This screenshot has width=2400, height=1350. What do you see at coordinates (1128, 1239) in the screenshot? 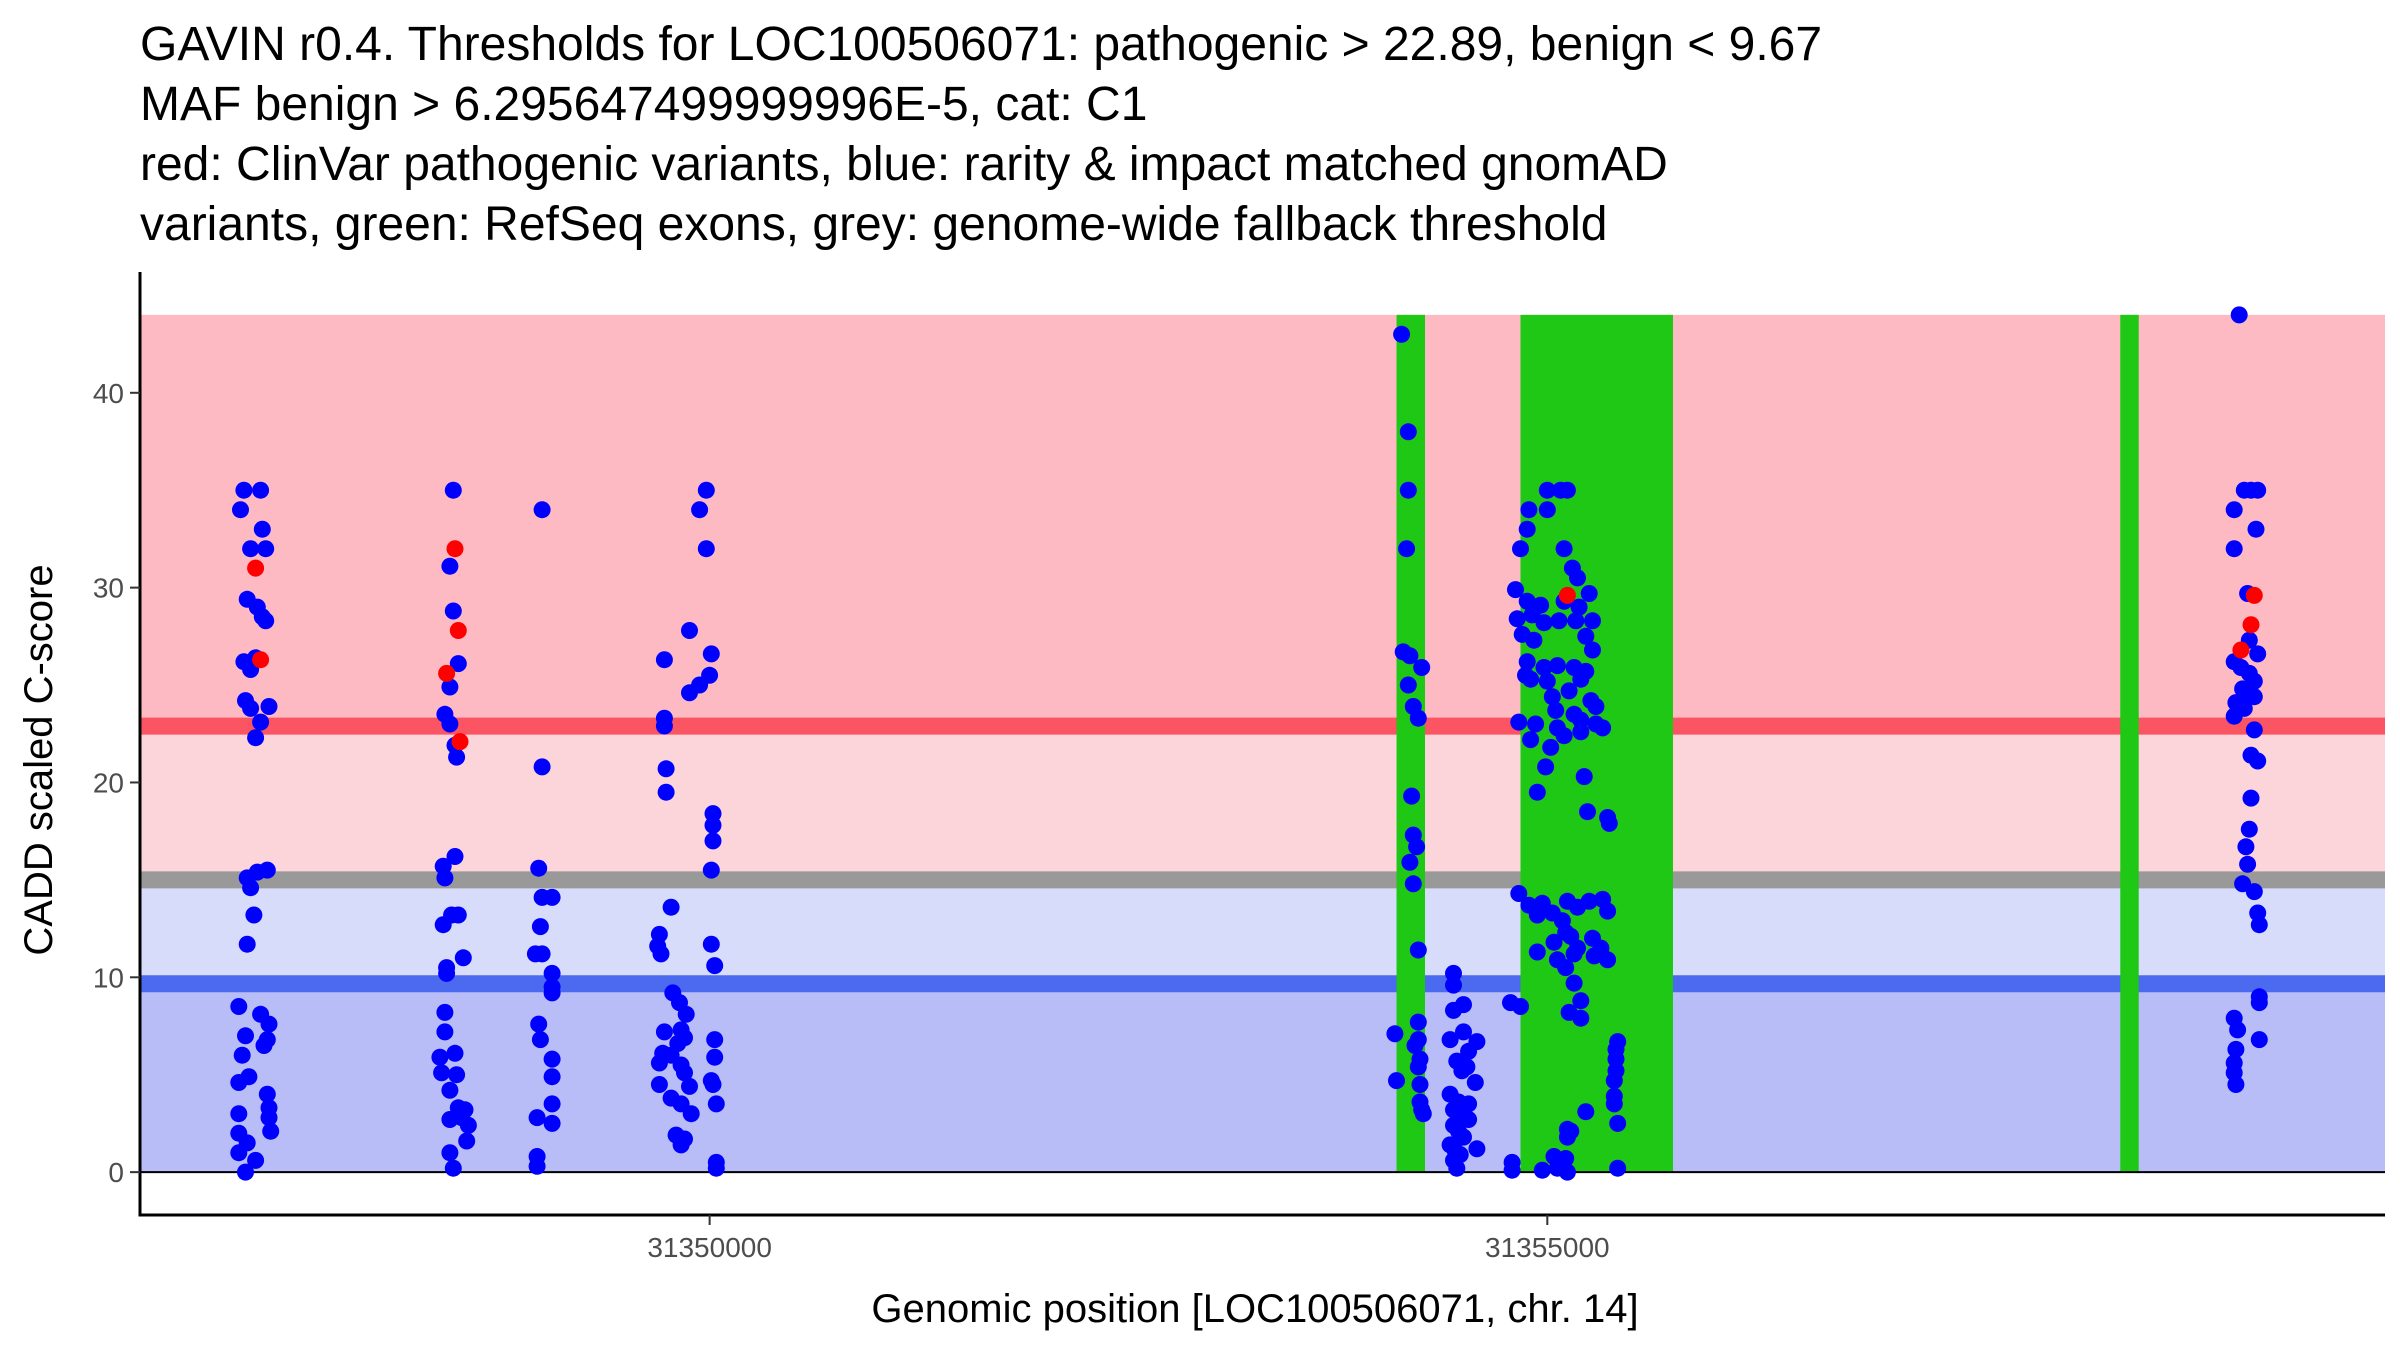
I see `x-axis-ticks: 31350000 31355000` at bounding box center [1128, 1239].